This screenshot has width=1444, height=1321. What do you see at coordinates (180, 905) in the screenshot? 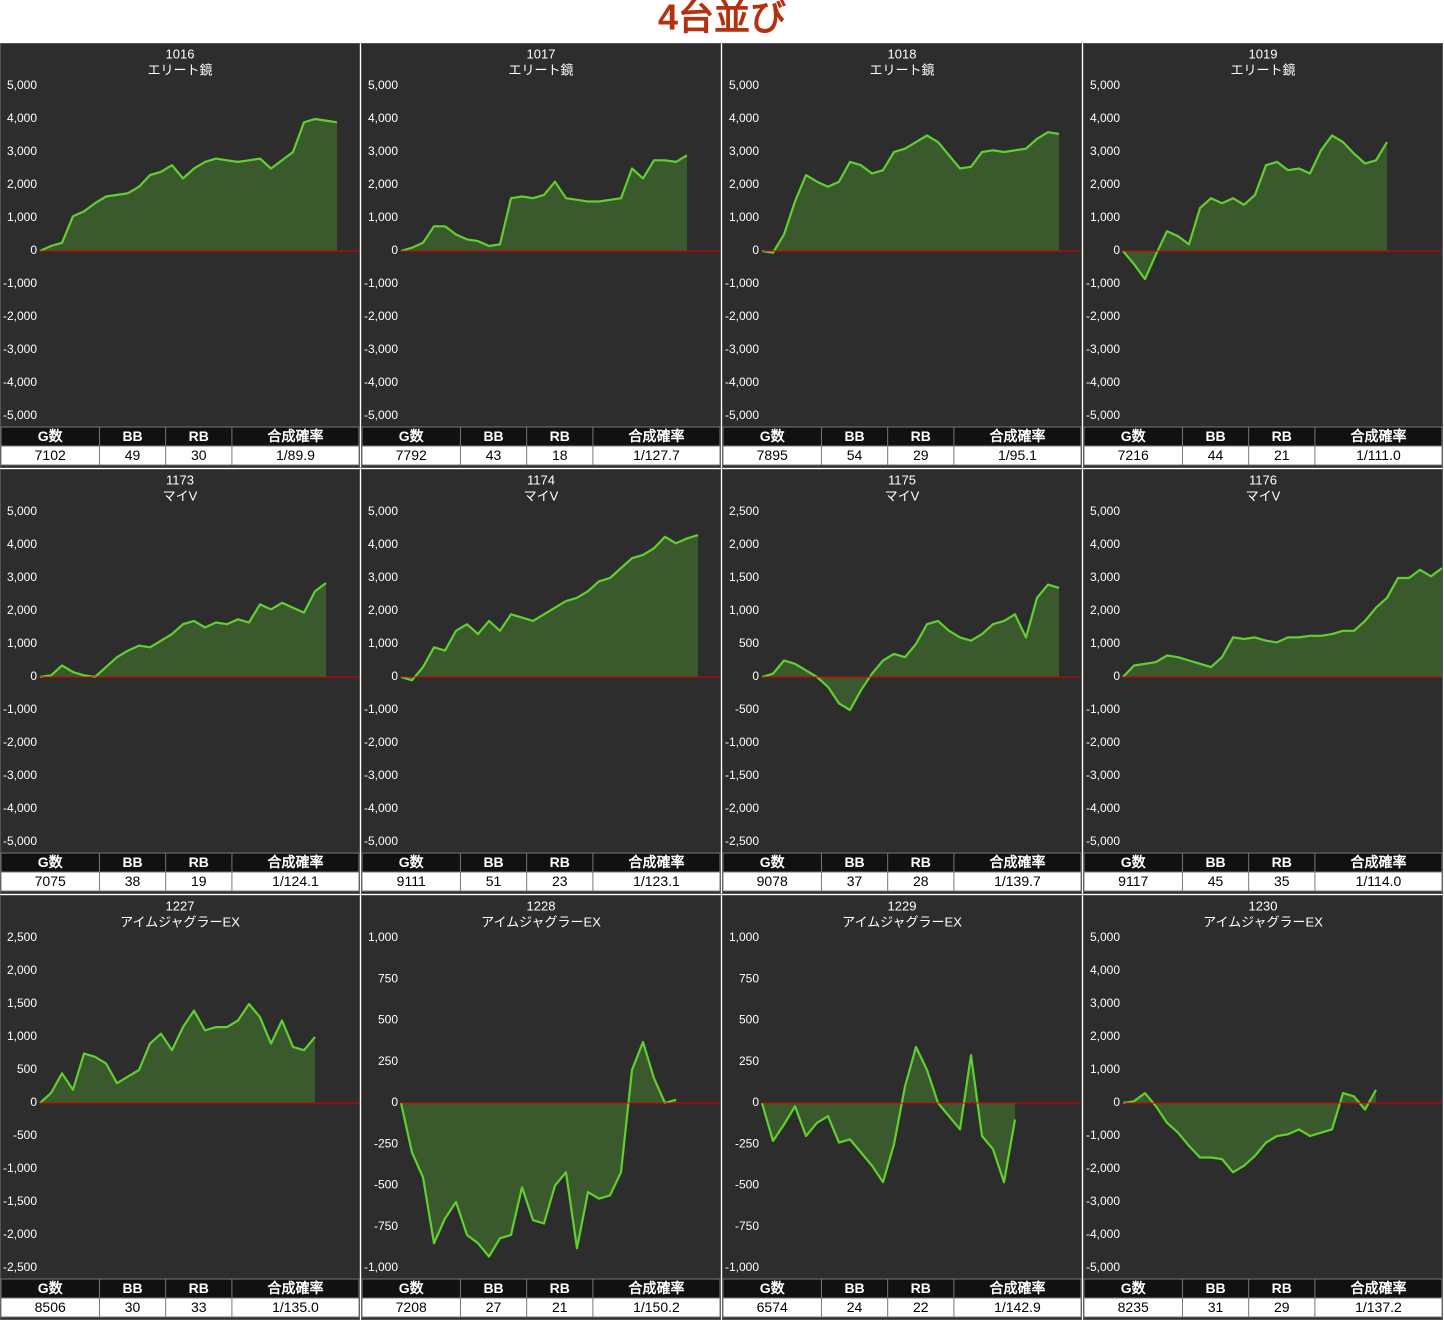
I see `panel-title: 1227` at bounding box center [180, 905].